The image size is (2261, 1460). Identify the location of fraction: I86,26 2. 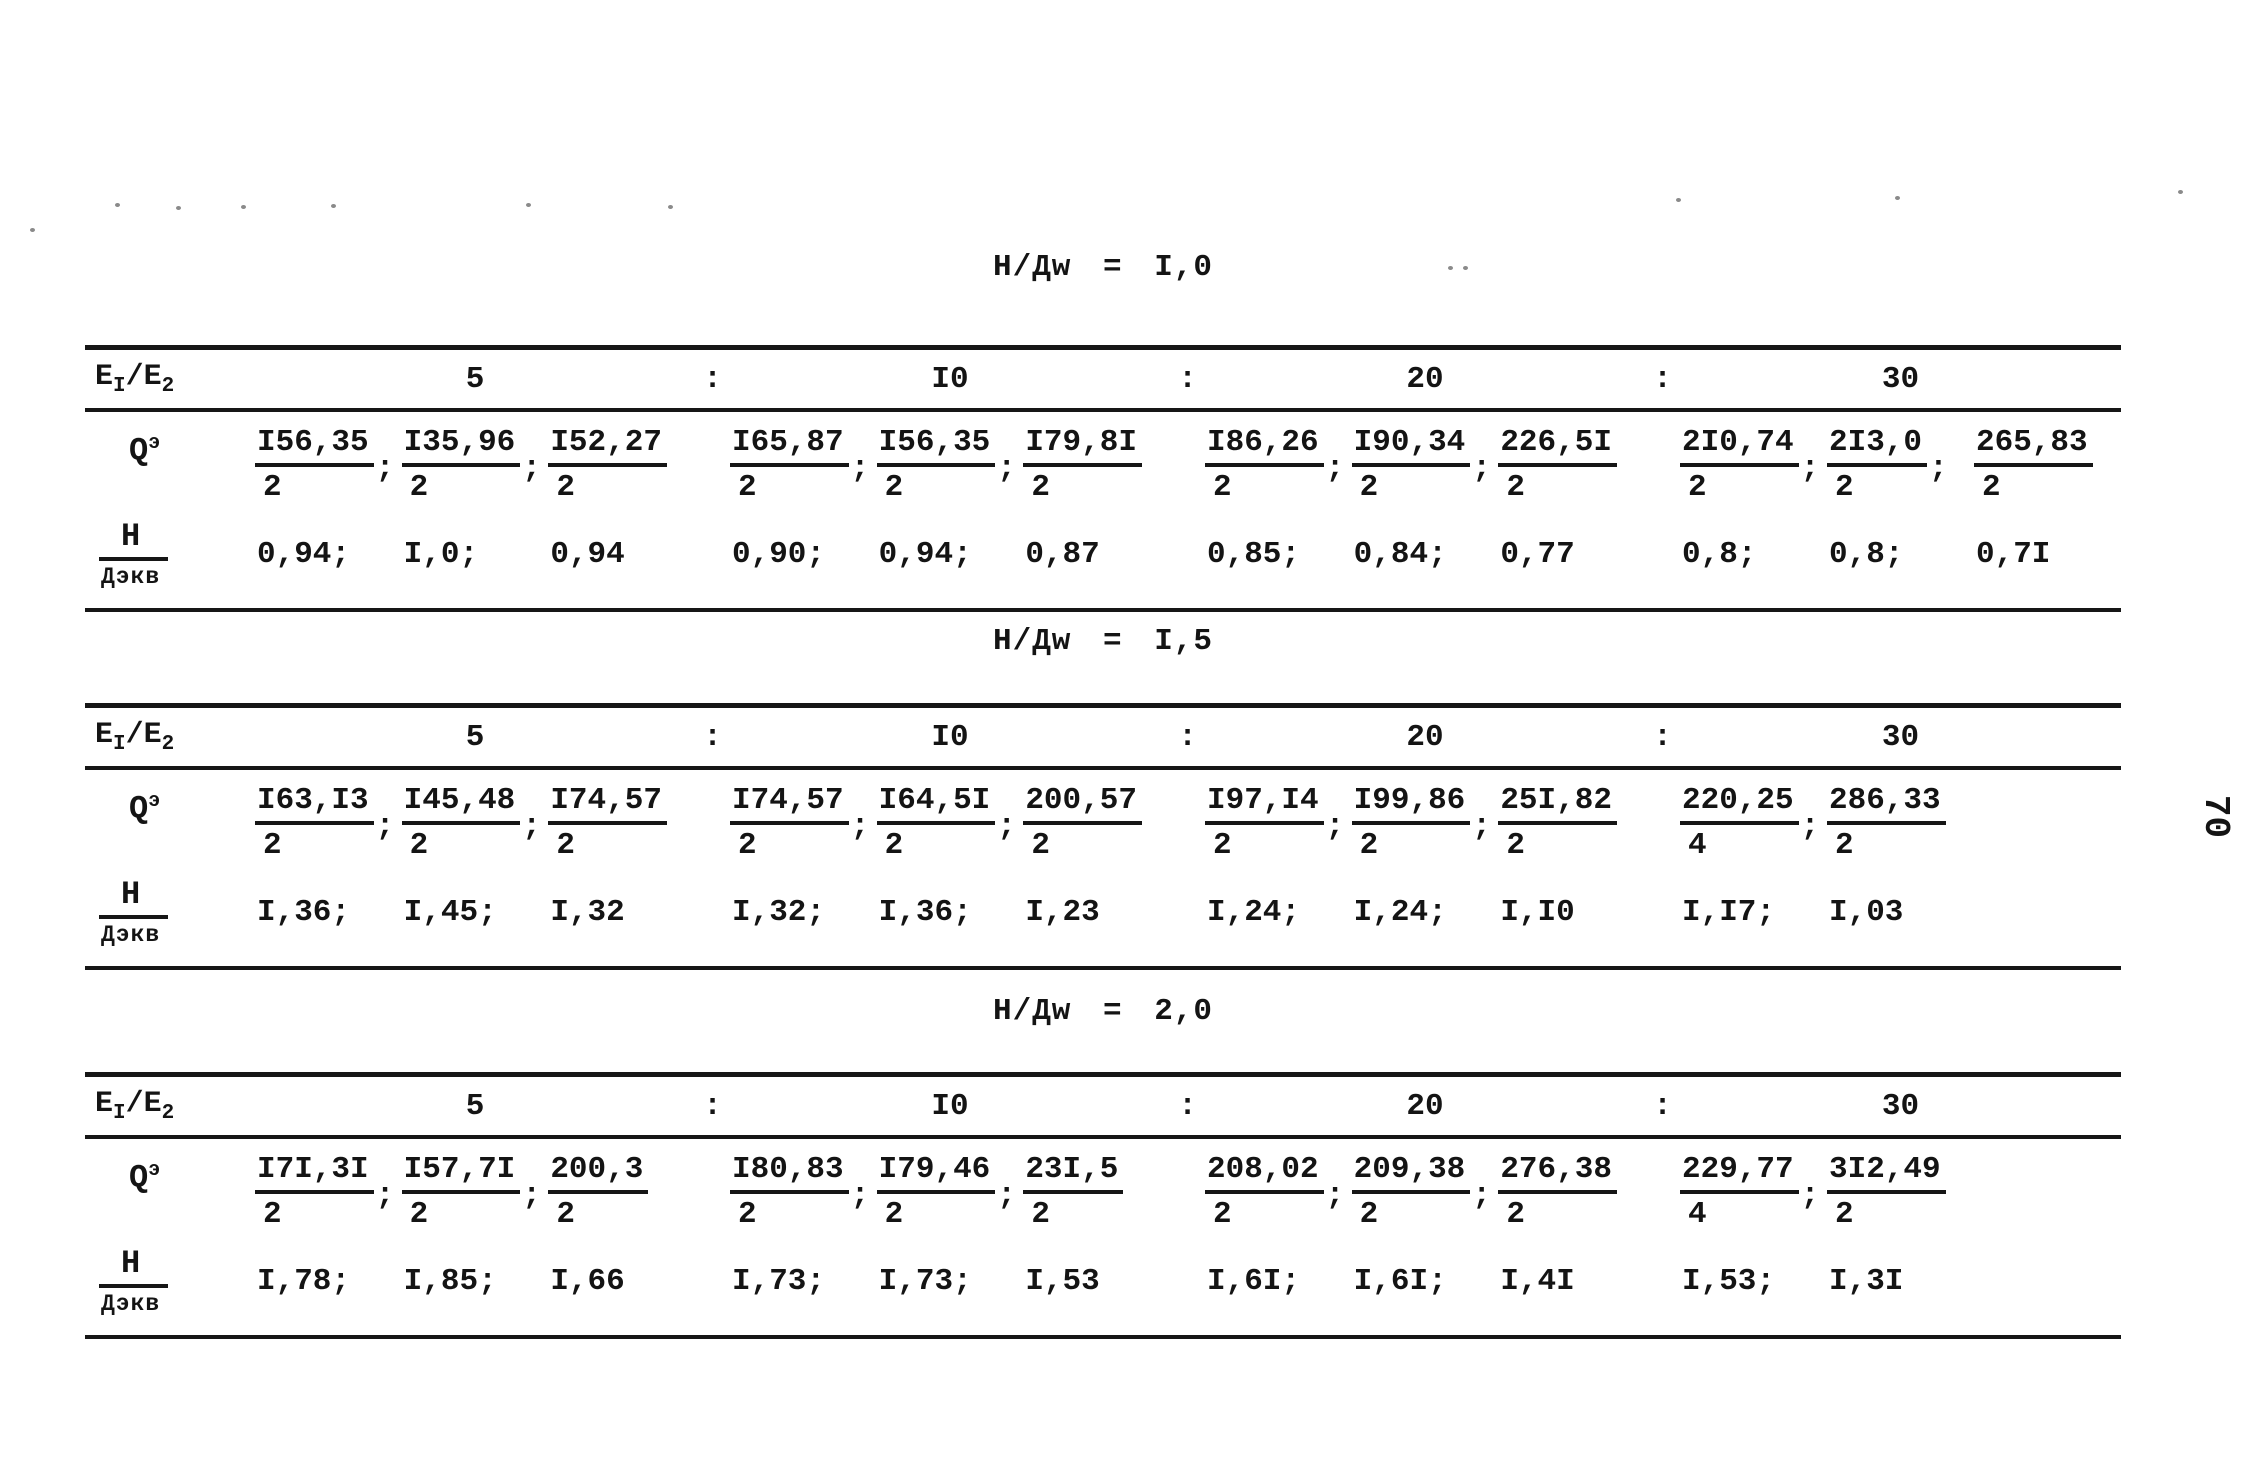
(1264, 465).